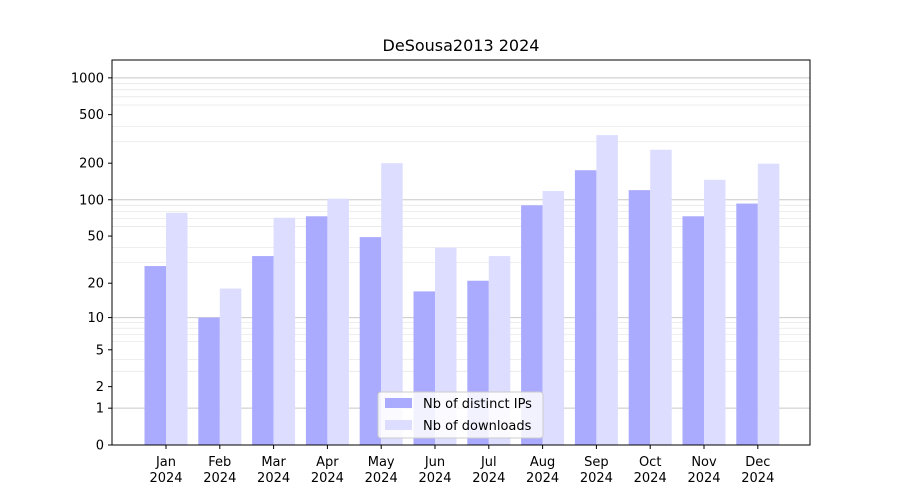 Image resolution: width=900 pixels, height=500 pixels. Describe the element at coordinates (91, 115) in the screenshot. I see `y-tick-label: 500` at that location.